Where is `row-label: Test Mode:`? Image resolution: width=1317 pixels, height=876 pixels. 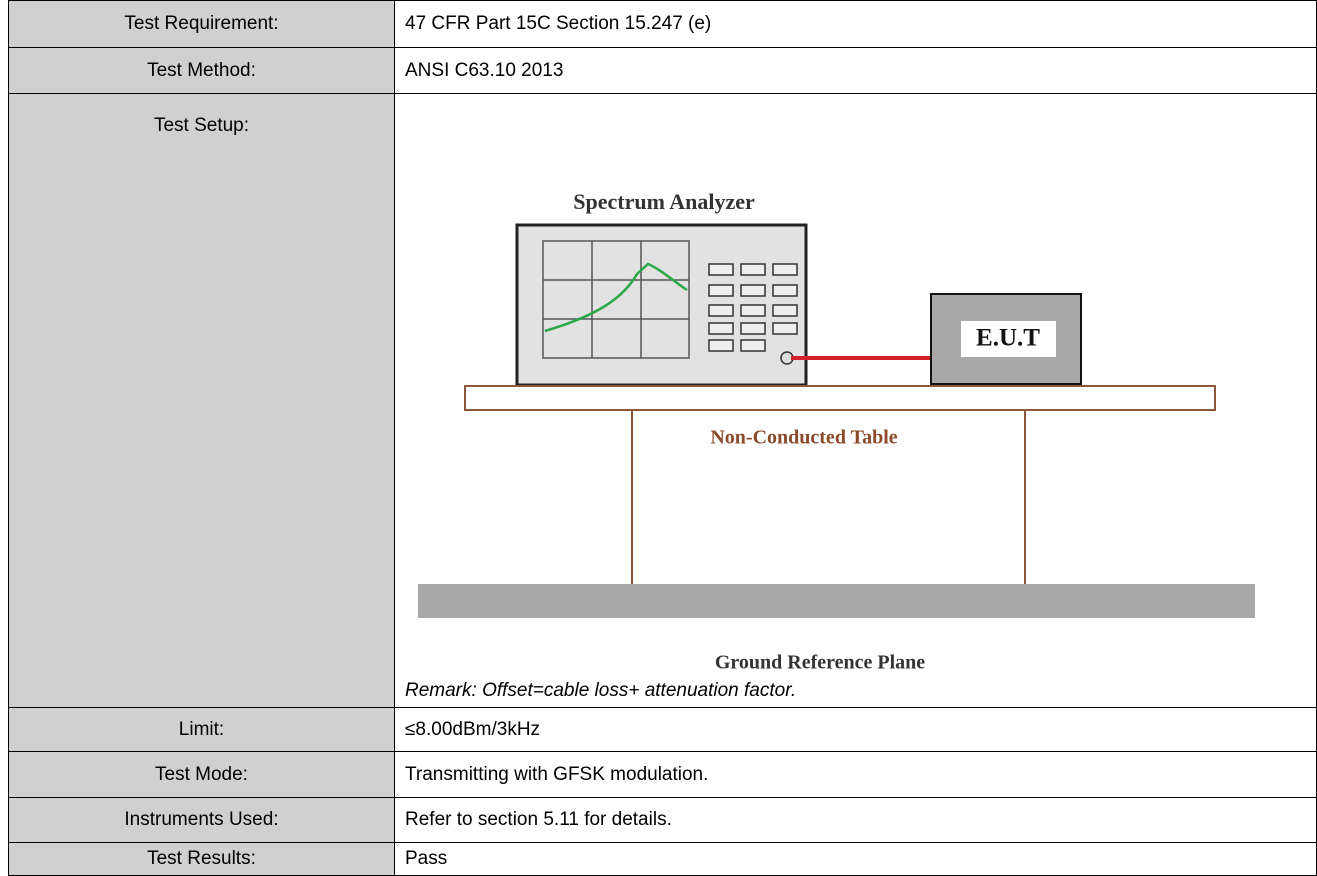
row-label: Test Mode: is located at coordinates (201, 774).